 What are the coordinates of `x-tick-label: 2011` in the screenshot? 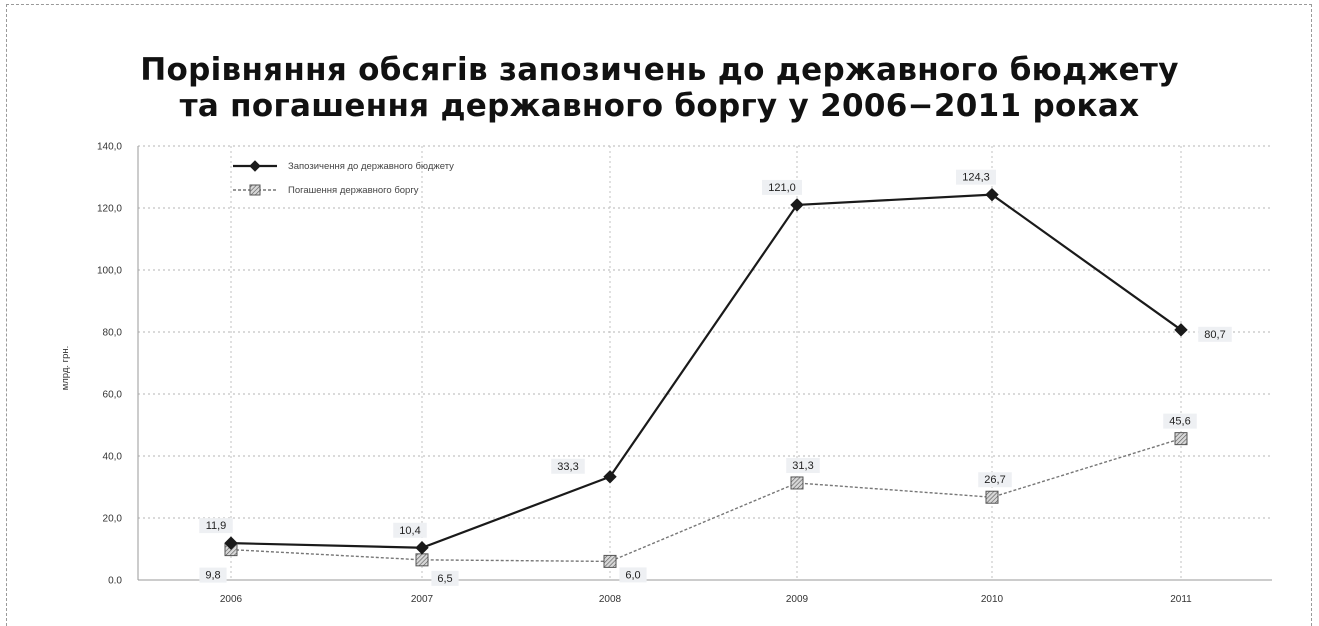 It's located at (1181, 599).